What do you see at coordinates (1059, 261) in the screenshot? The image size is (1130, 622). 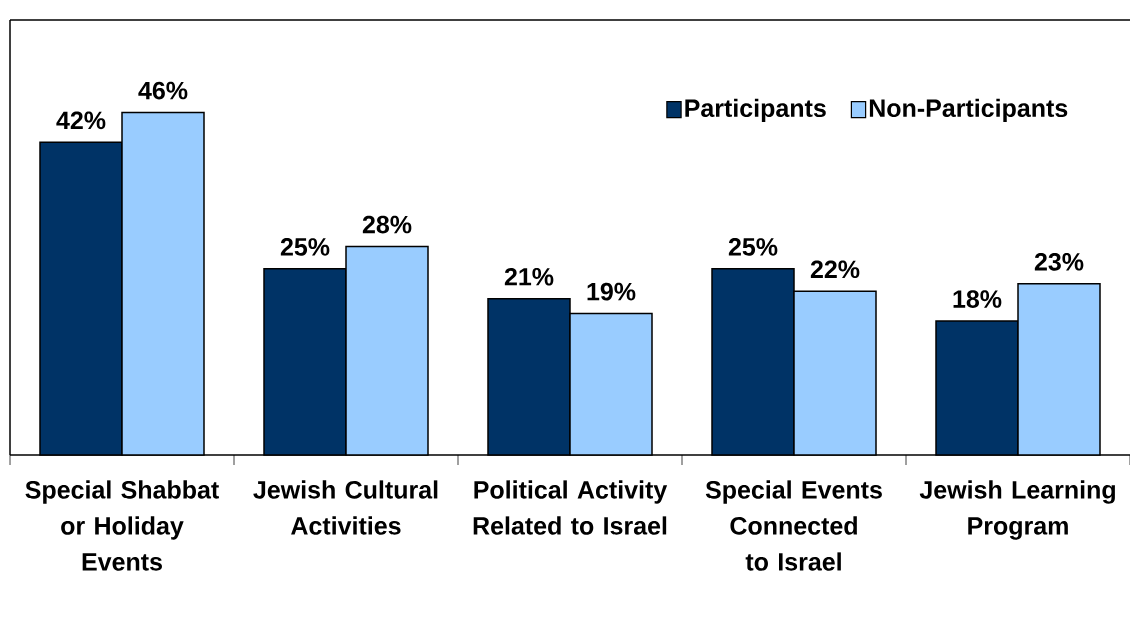 I see `data-label: 23%` at bounding box center [1059, 261].